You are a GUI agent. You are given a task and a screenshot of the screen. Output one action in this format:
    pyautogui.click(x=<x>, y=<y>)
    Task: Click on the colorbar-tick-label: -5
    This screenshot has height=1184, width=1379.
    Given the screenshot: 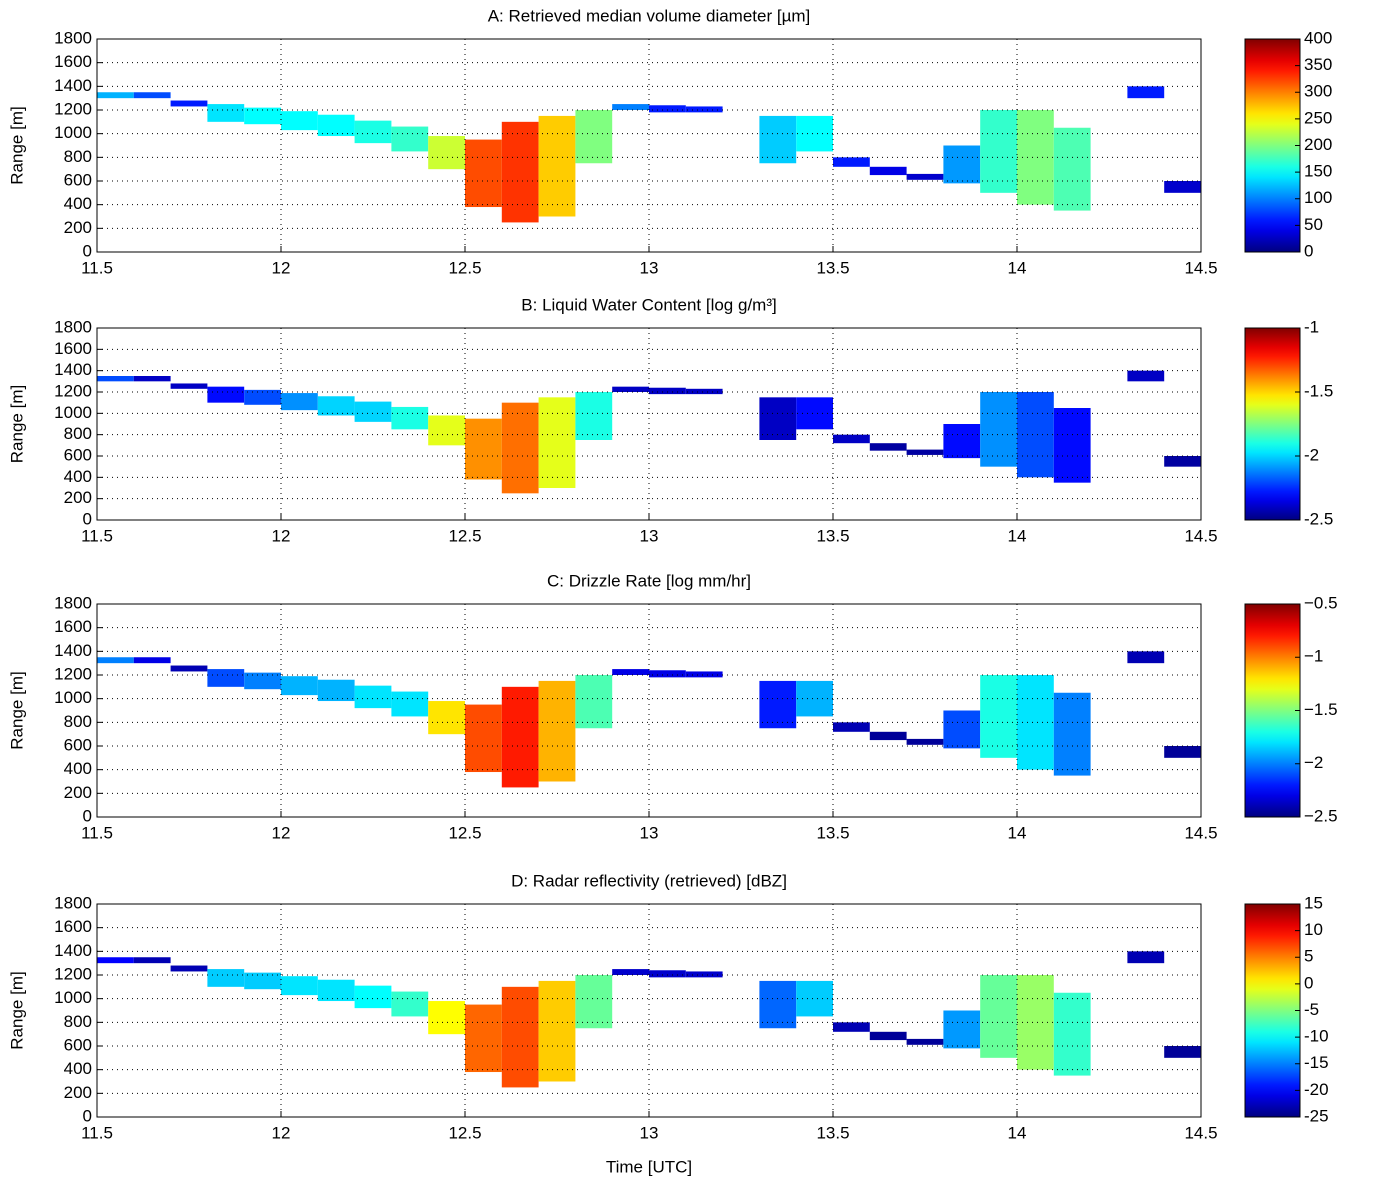 What is the action you would take?
    pyautogui.click(x=1311, y=1009)
    